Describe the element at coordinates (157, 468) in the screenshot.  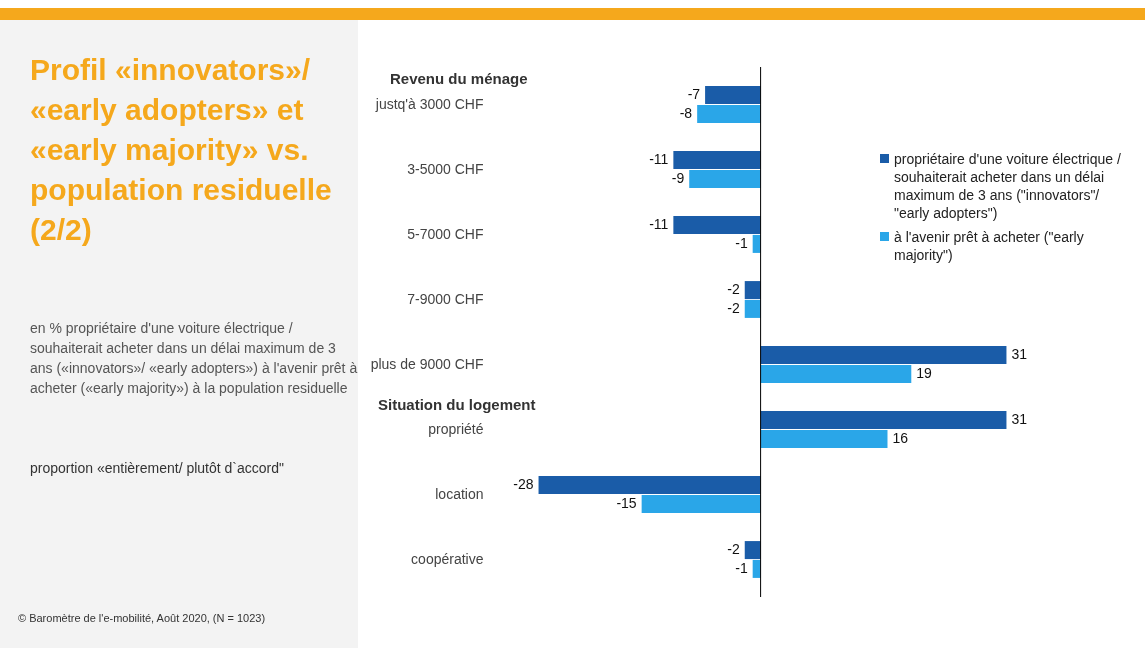
I see `text: proportion «entièrement/ plutôt d`accord"` at that location.